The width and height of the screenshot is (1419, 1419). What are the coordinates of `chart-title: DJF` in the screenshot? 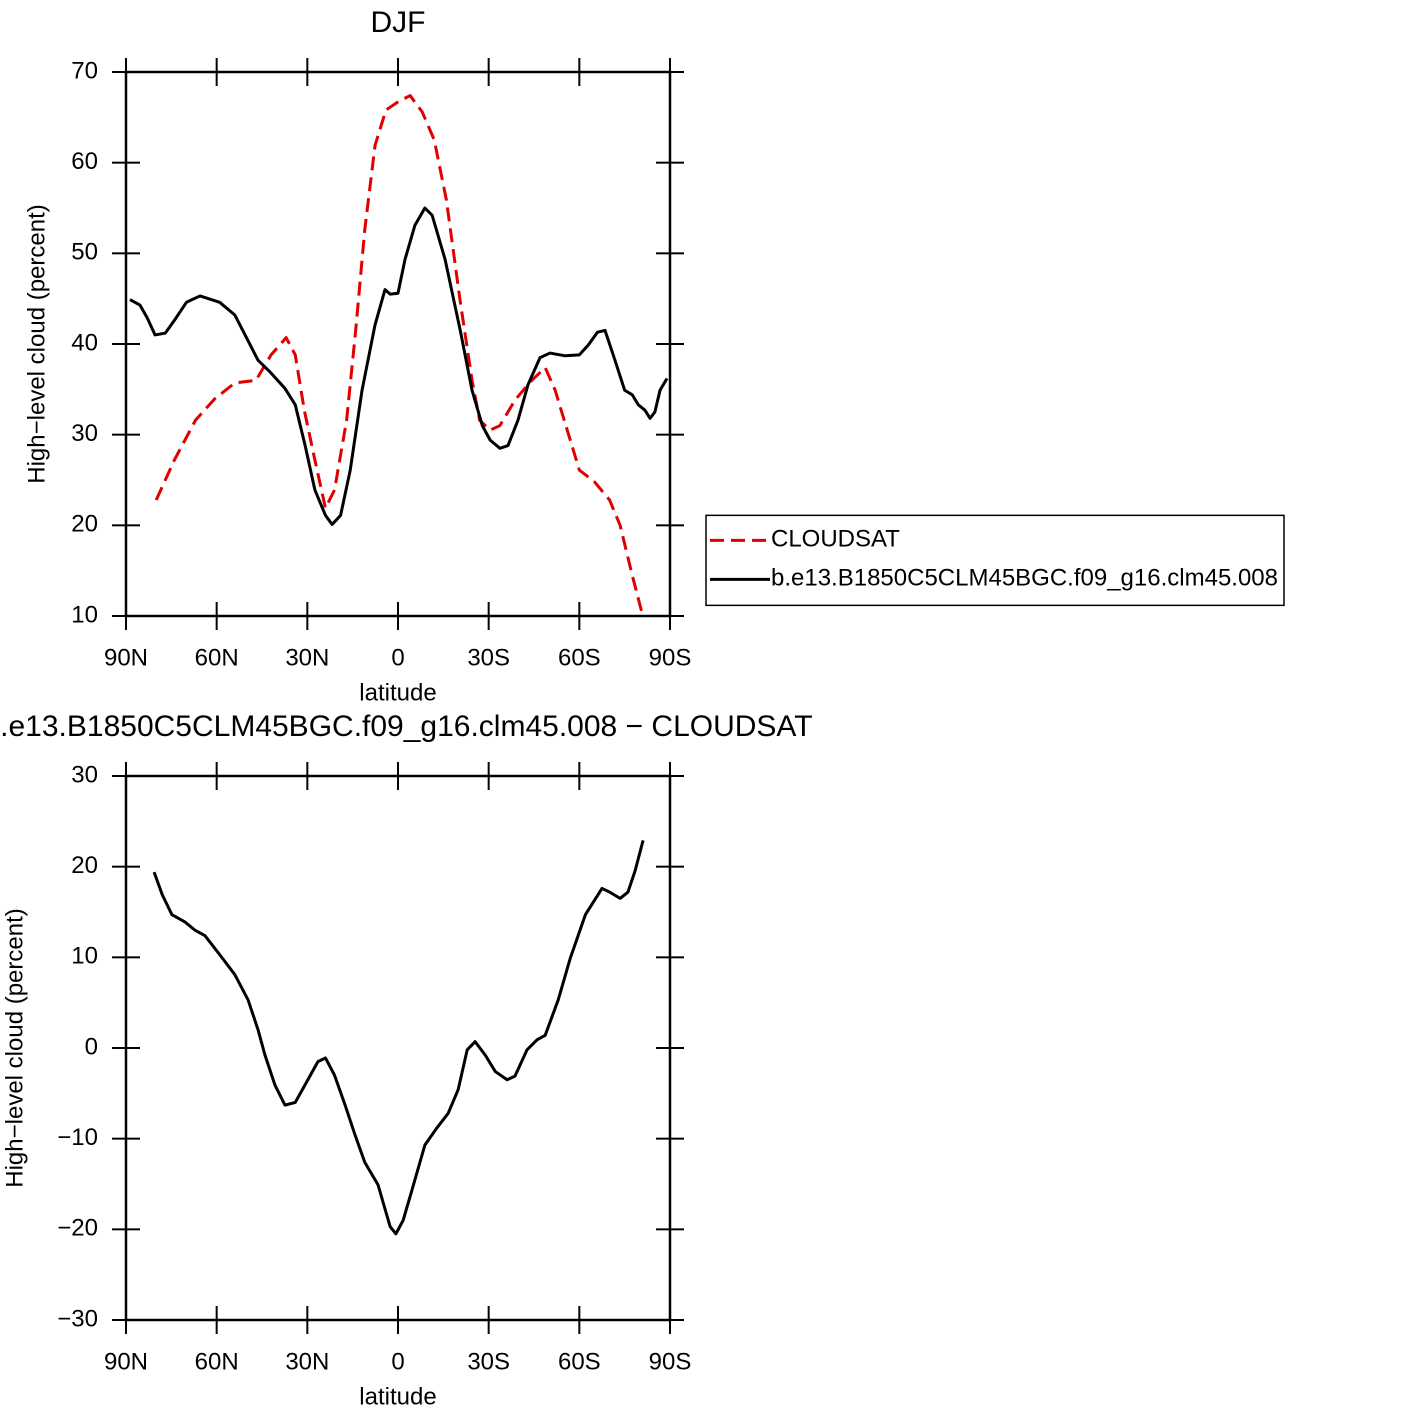 It's located at (398, 22).